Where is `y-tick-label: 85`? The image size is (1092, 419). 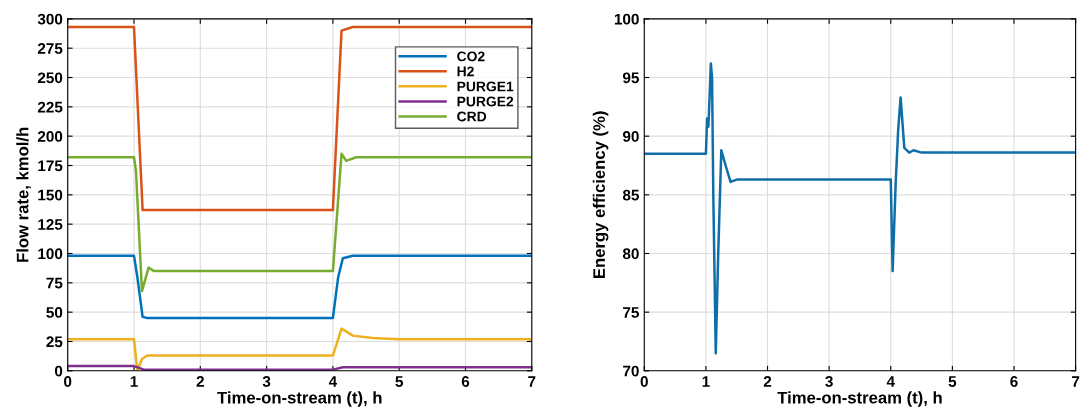 y-tick-label: 85 is located at coordinates (630, 195).